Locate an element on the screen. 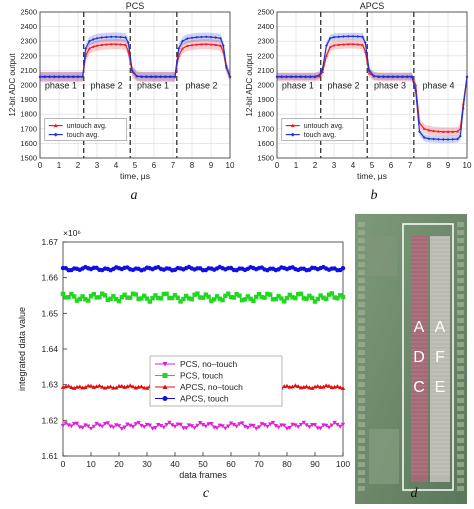 The width and height of the screenshot is (474, 509). panel-label-b: b is located at coordinates (374, 195).